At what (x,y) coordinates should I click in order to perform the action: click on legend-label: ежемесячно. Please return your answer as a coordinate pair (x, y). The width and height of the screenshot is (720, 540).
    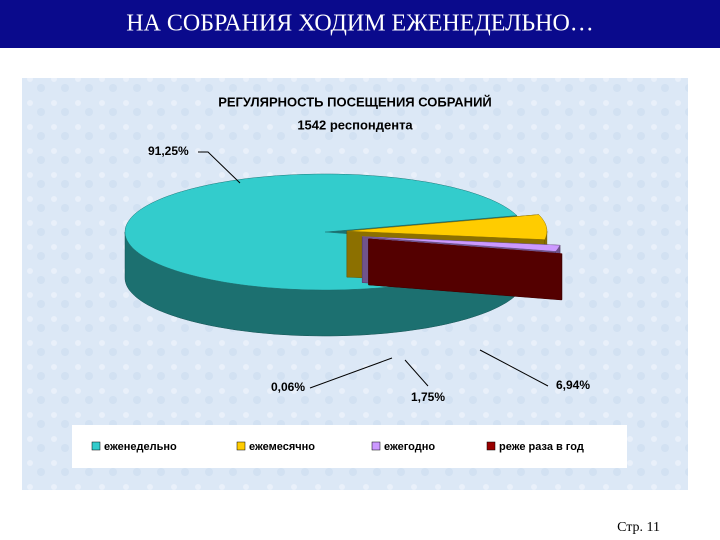
    Looking at the image, I should click on (282, 447).